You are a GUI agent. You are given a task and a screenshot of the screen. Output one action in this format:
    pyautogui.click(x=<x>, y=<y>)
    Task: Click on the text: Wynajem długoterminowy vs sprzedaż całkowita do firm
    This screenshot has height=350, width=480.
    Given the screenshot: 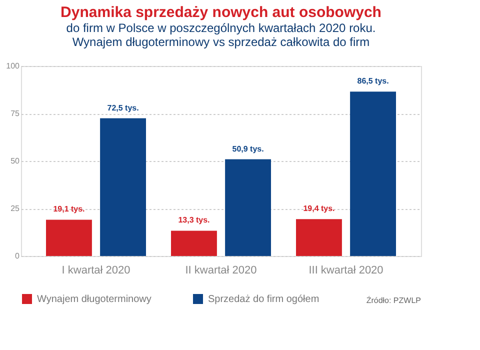 What is the action you would take?
    pyautogui.click(x=221, y=42)
    